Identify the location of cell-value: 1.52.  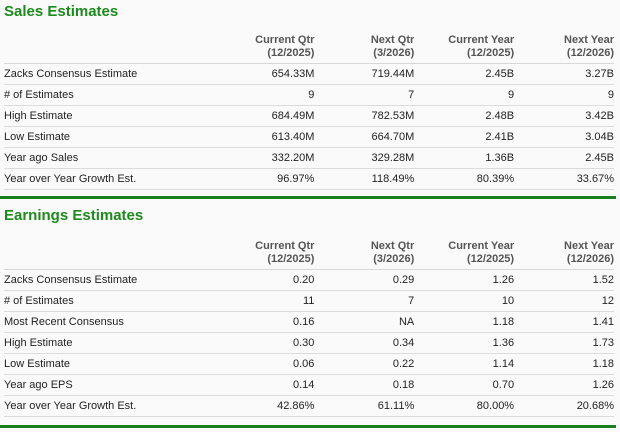
(564, 280).